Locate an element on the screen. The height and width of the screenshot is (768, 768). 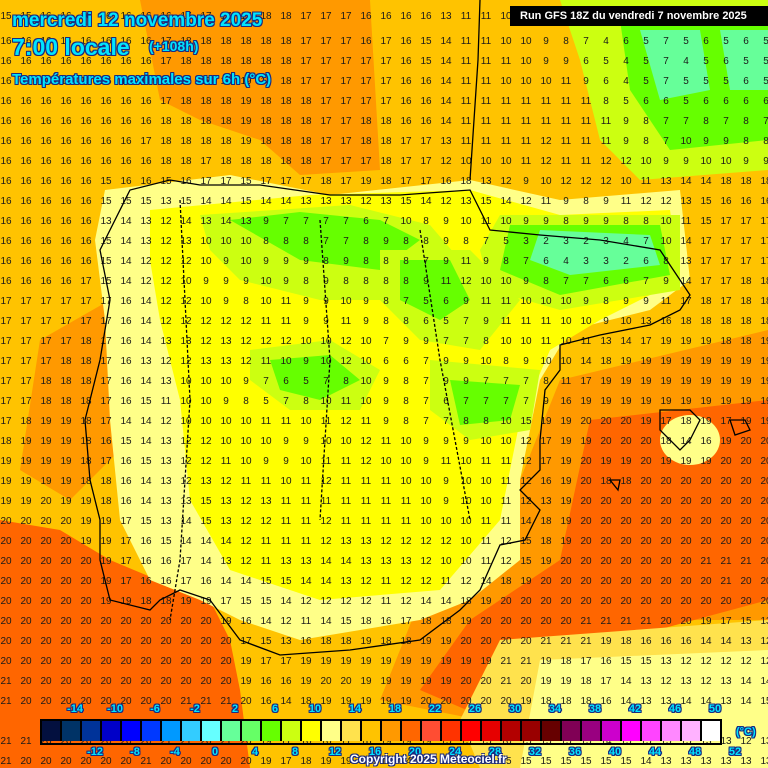
forecast-lead: (+108h) is located at coordinates (174, 46).